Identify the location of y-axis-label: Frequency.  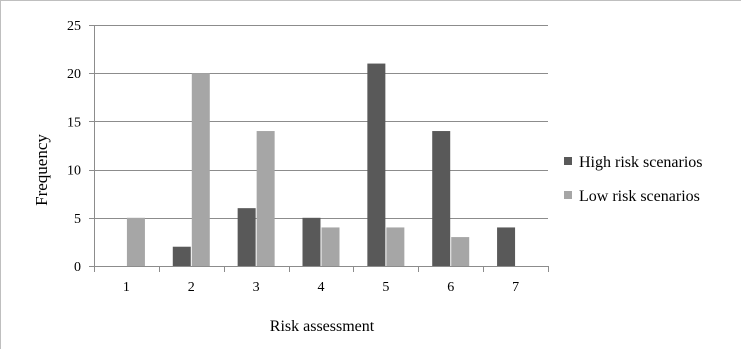
(41, 170).